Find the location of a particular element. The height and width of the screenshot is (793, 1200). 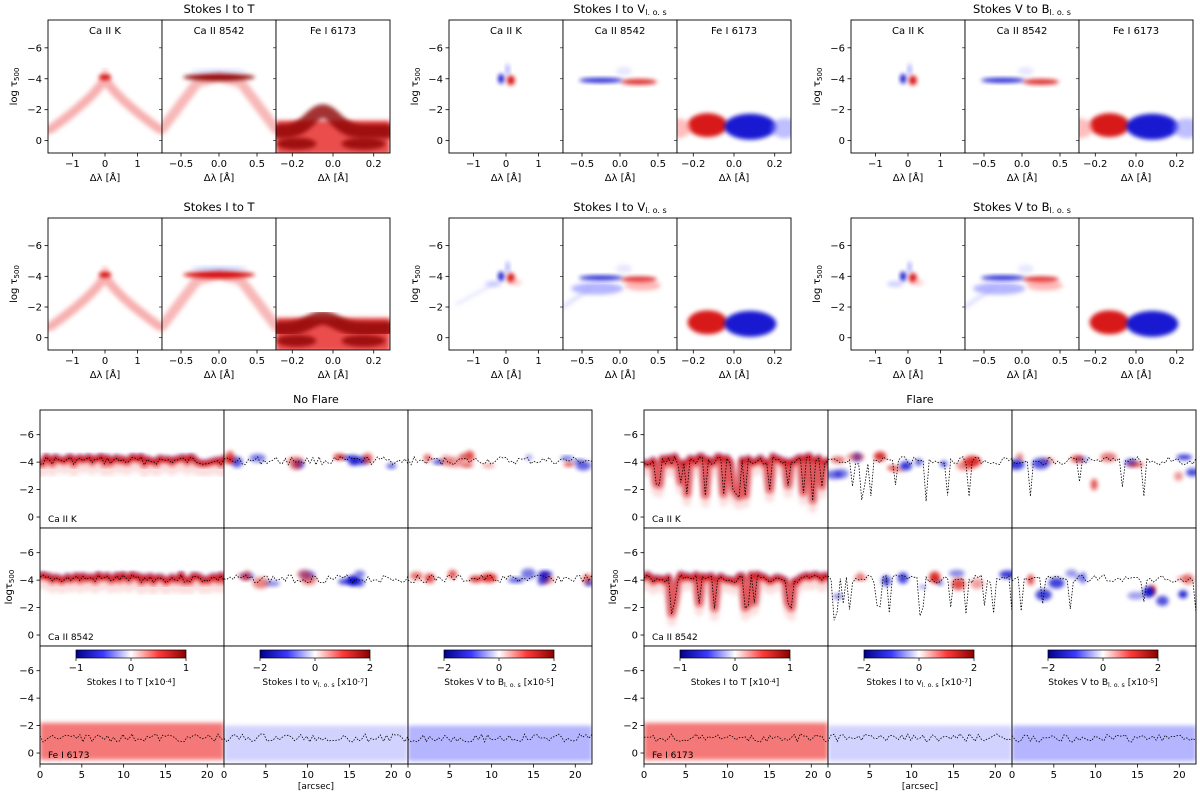

colorbar-label: Stokes I to vl. o. s [x10-7] is located at coordinates (918, 683).